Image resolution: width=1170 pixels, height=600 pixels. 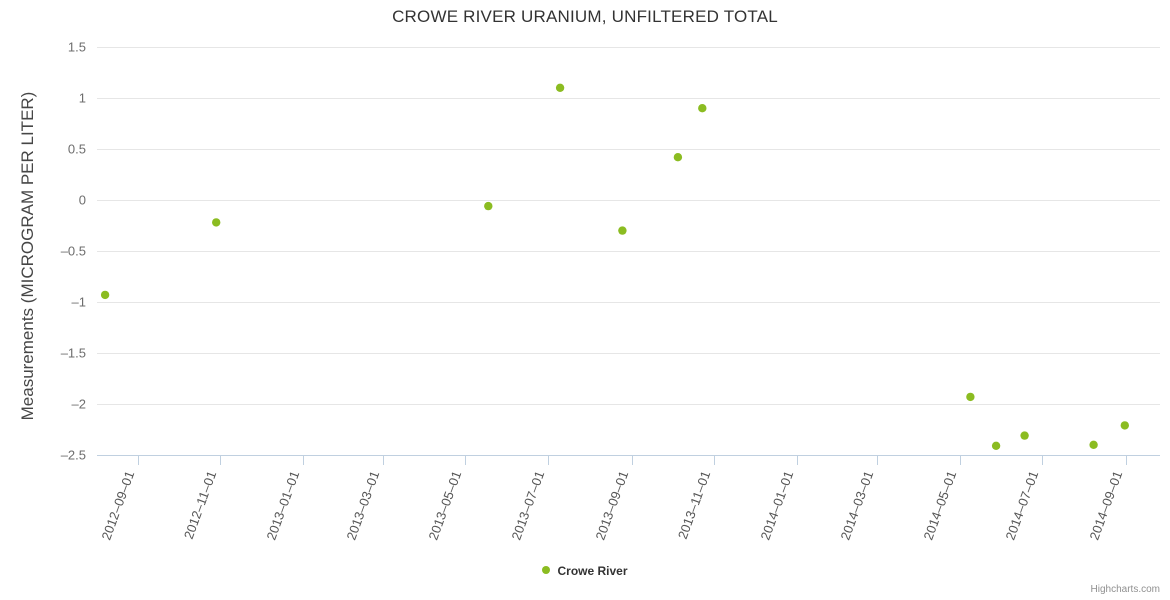 I want to click on x-tick-label: 2013–05–01, so click(x=444, y=505).